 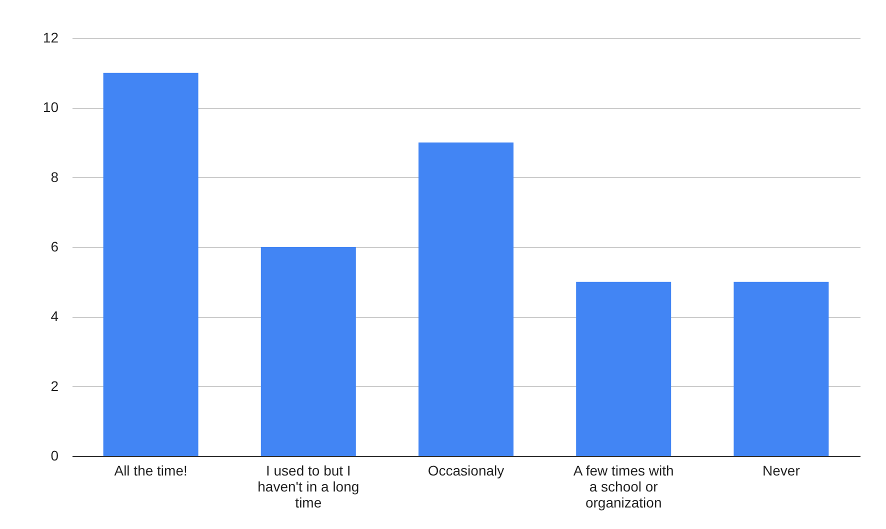 What do you see at coordinates (54, 456) in the screenshot?
I see `y-tick-label: 0` at bounding box center [54, 456].